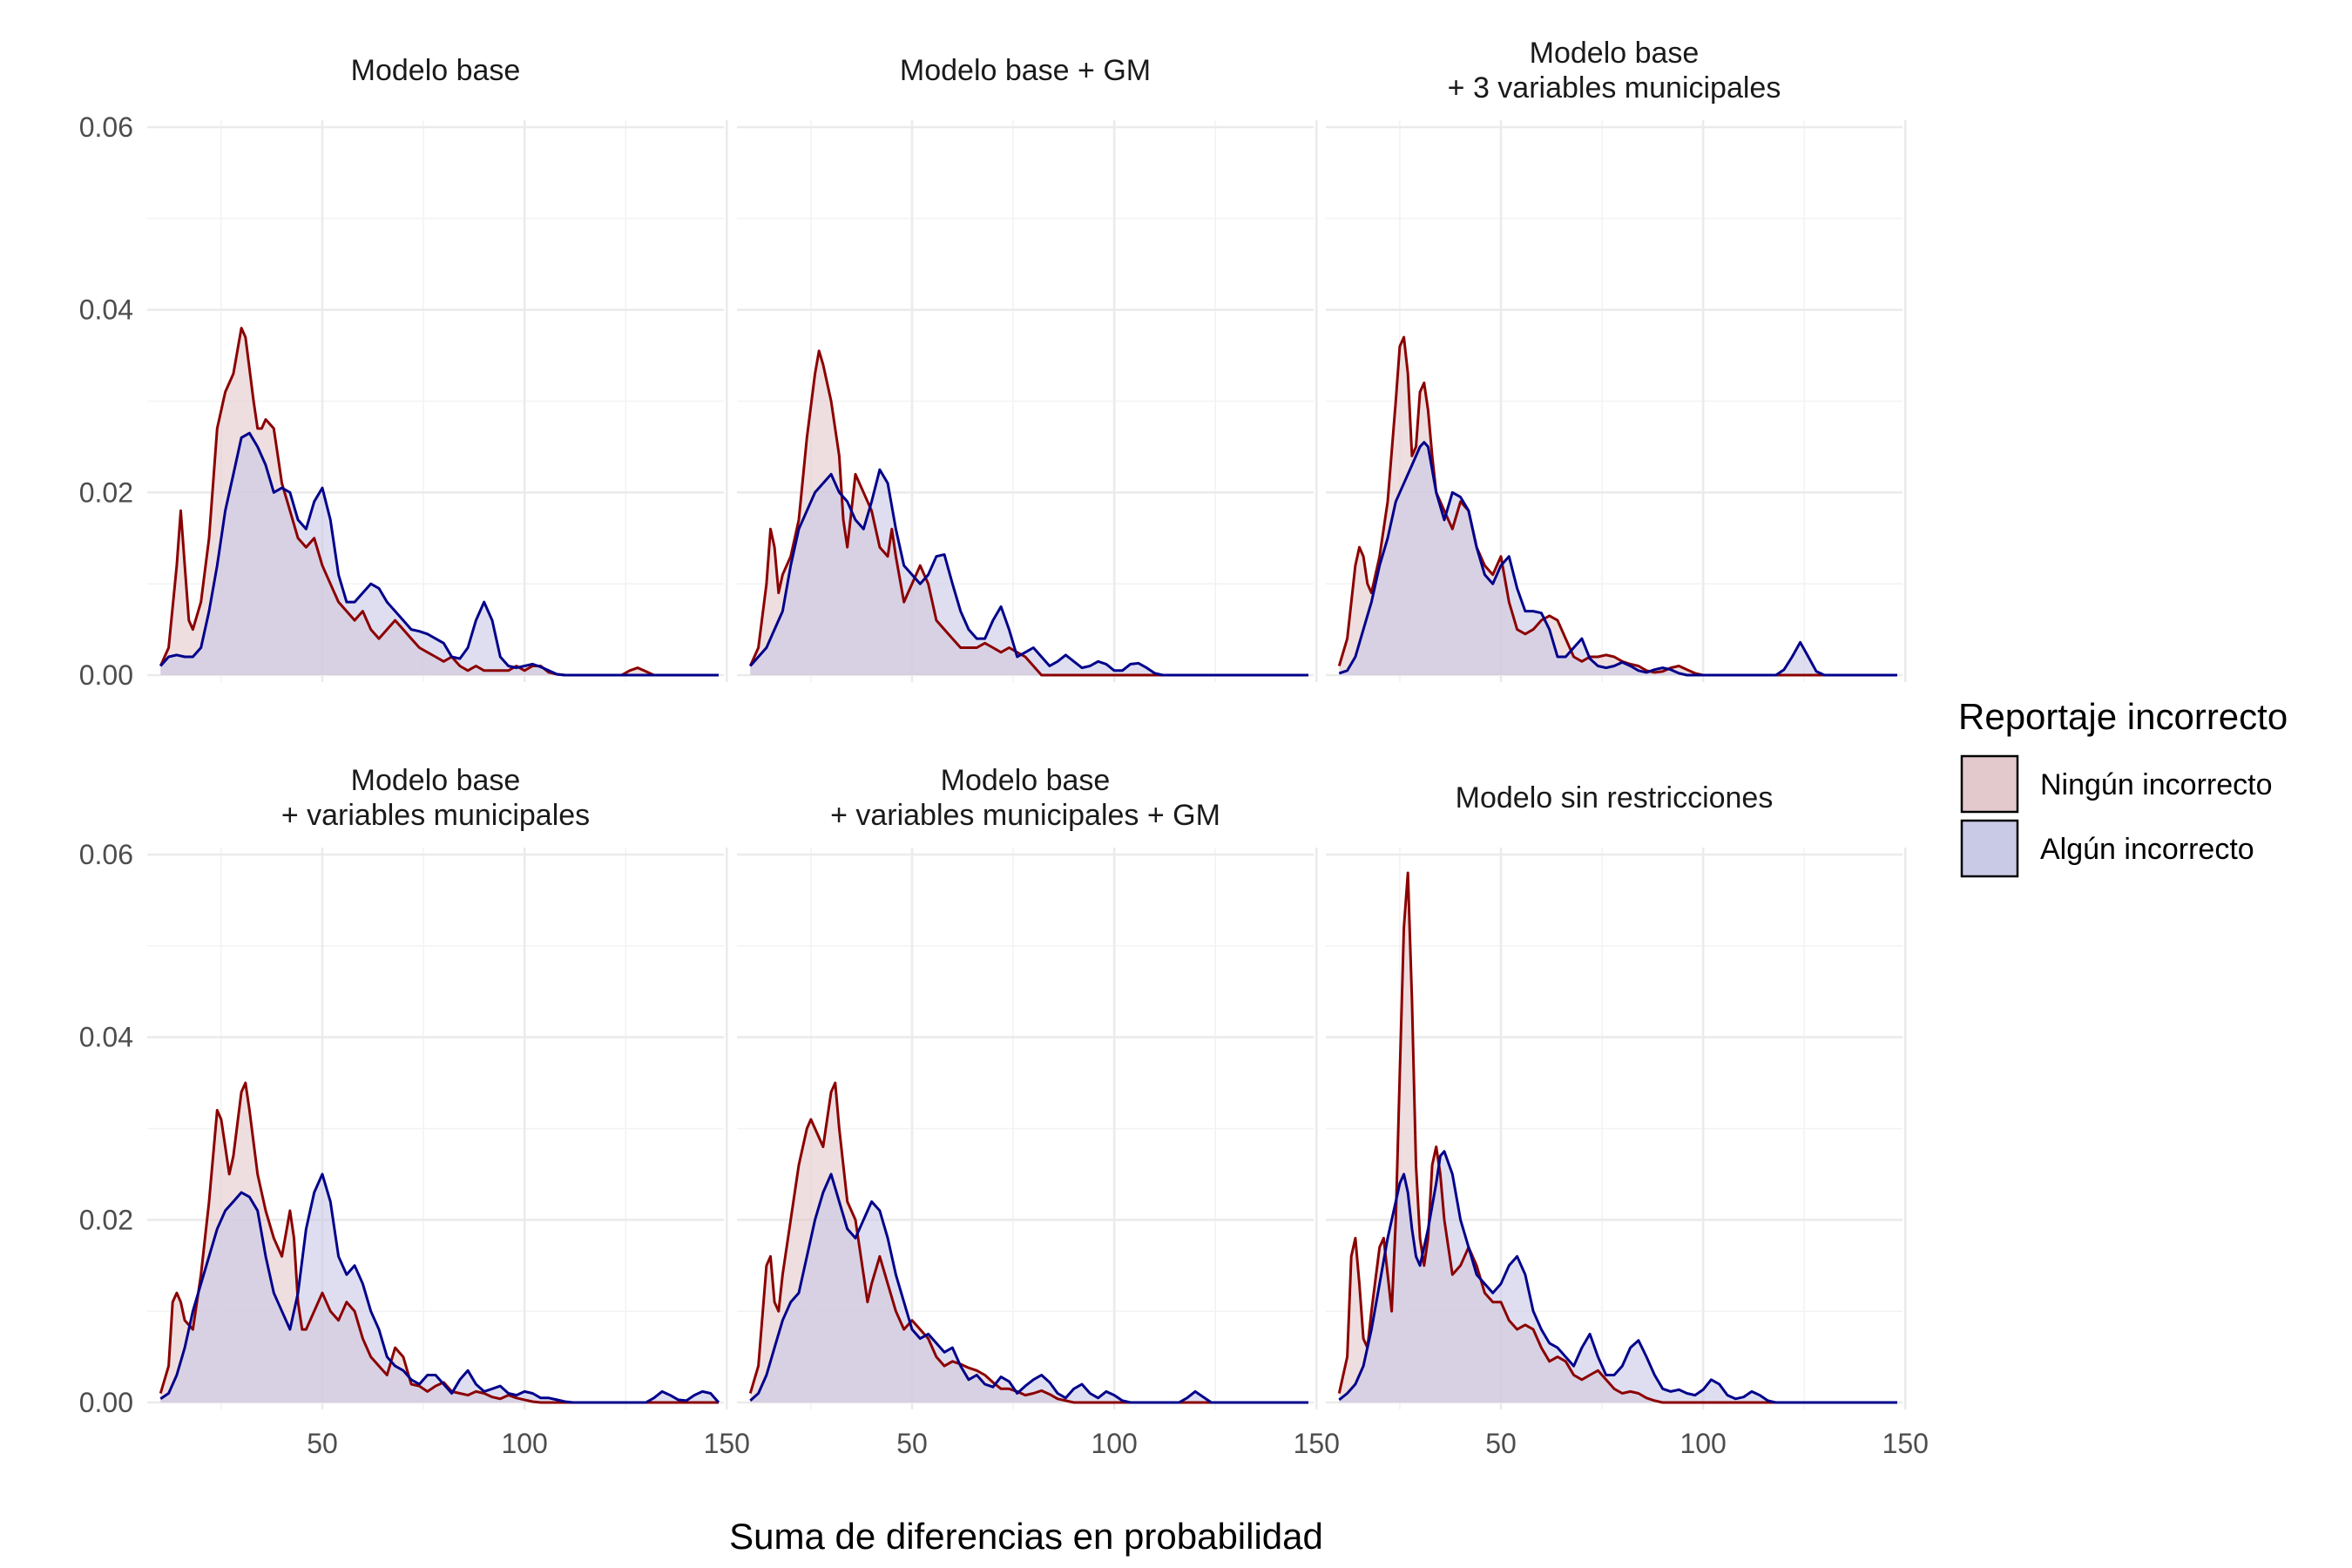 The height and width of the screenshot is (1568, 2352). Describe the element at coordinates (1615, 797) in the screenshot. I see `facet-title: Modelo sin restricciones` at that location.